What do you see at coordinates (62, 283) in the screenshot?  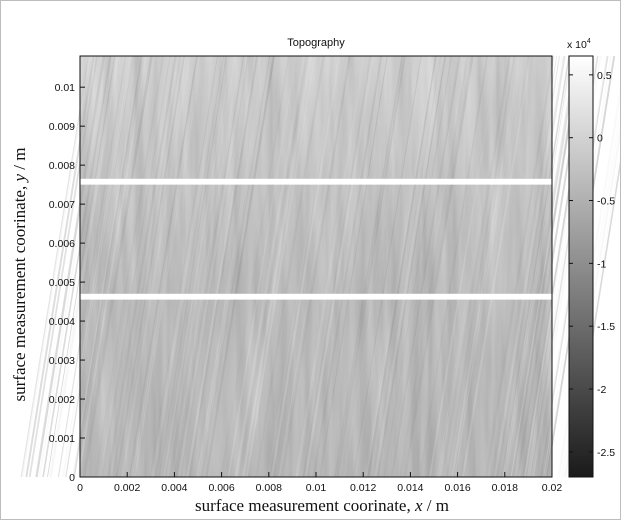 I see `y-tick-label: 0.005` at bounding box center [62, 283].